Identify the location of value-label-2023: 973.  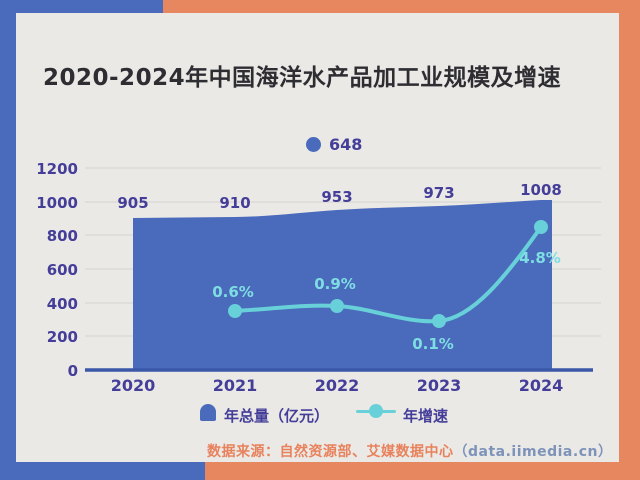
(439, 193).